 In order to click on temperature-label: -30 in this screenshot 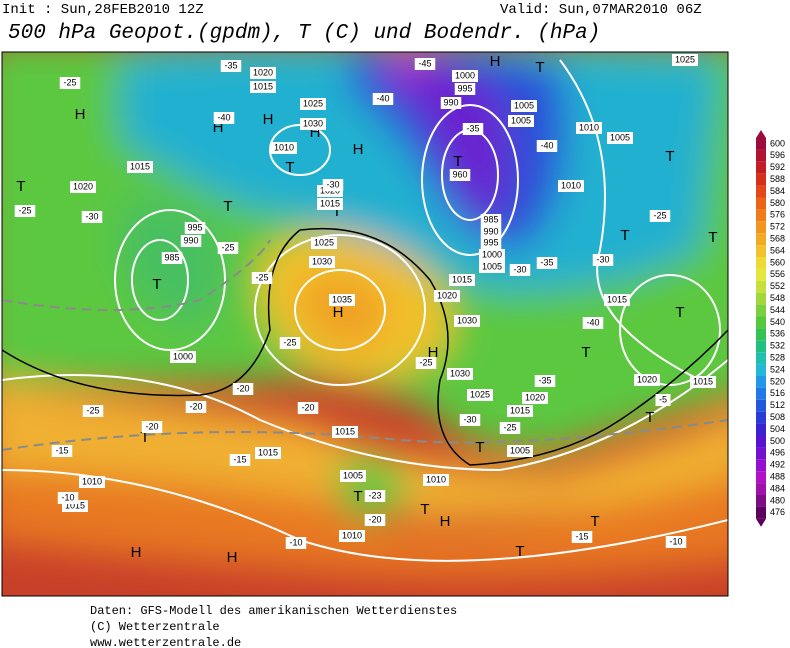, I will do `click(332, 184)`.